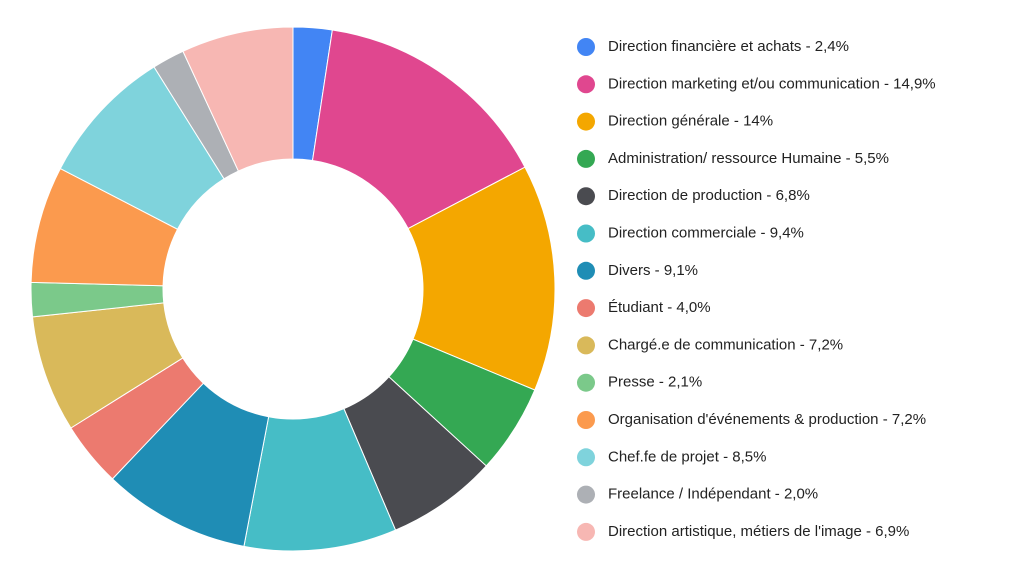 The width and height of the screenshot is (1024, 577). I want to click on legend-label: Divers - 9,1%, so click(653, 270).